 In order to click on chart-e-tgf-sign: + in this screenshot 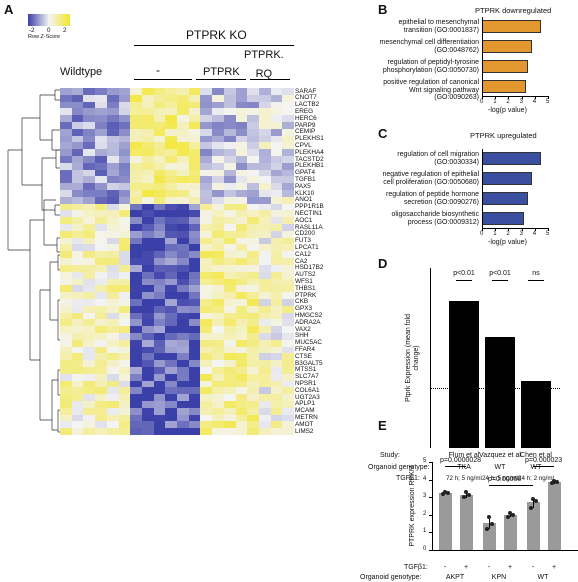, I will do `click(510, 567)`.